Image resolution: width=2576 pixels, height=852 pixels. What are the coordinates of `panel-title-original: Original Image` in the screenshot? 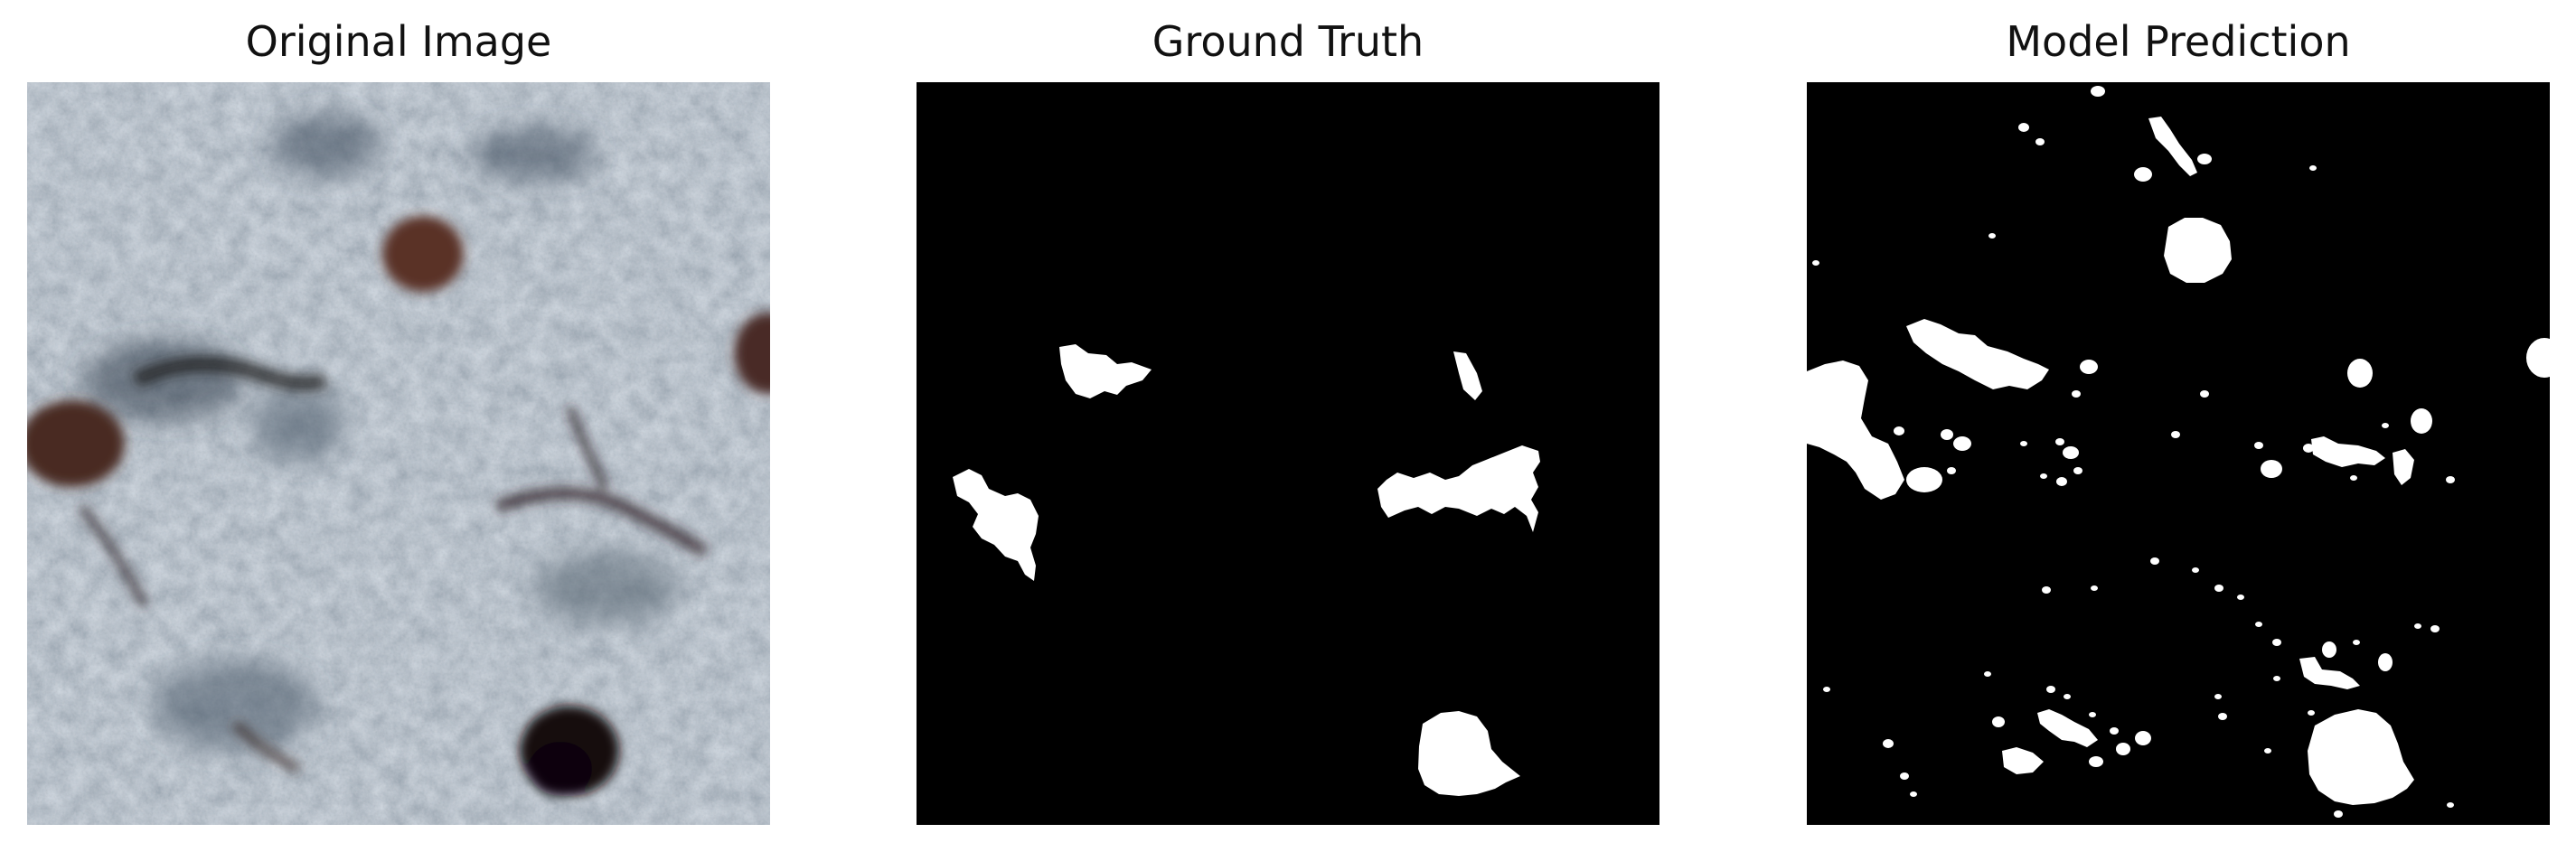 It's located at (398, 41).